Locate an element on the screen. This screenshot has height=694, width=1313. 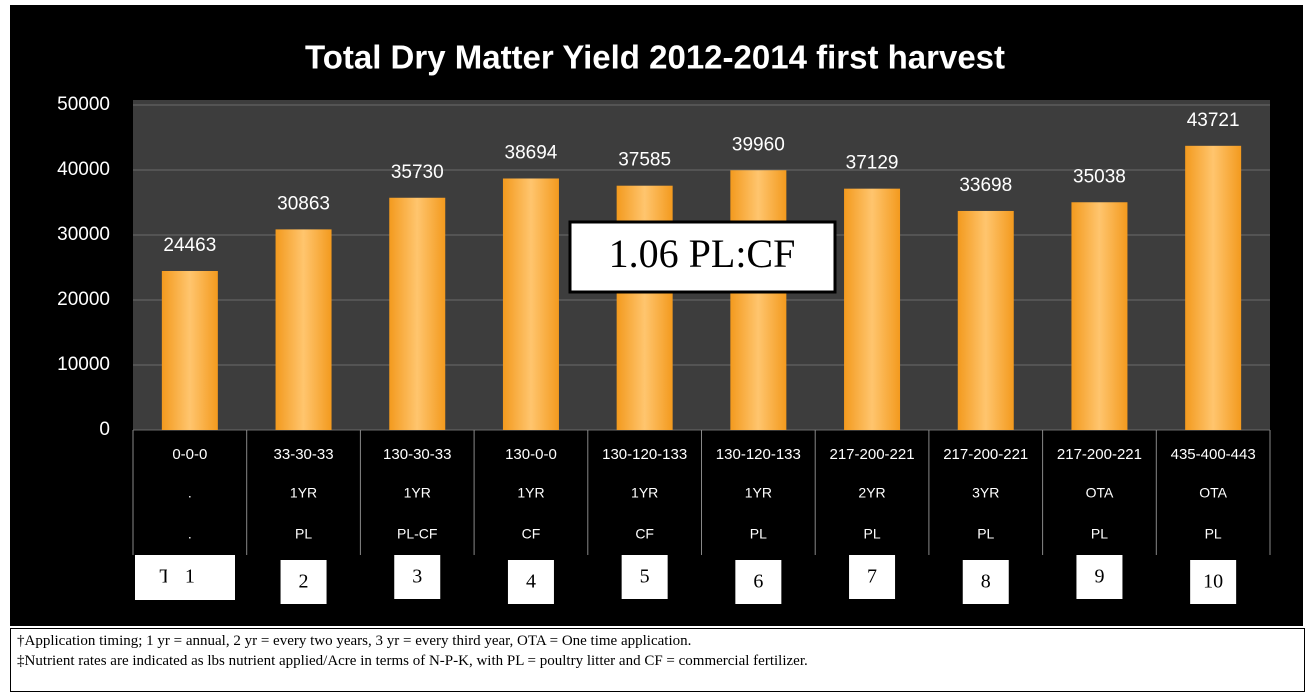
annotation: 1.06 PL:CF is located at coordinates (702, 253).